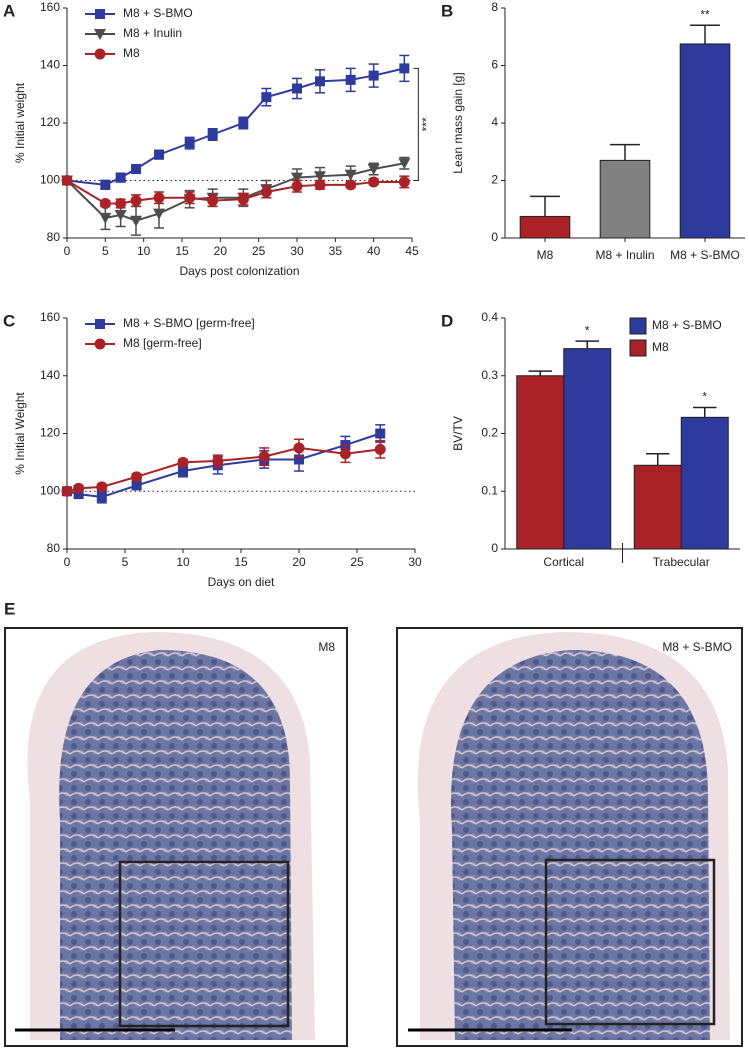 This screenshot has height=1050, width=749. I want to click on y-tick-label: 120, so click(50, 433).